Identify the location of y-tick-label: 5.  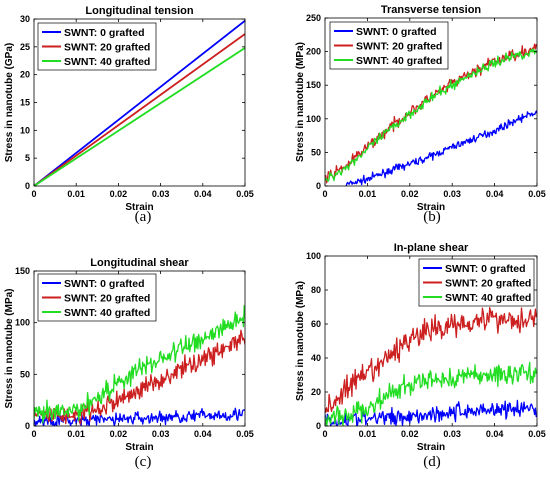
(27, 158).